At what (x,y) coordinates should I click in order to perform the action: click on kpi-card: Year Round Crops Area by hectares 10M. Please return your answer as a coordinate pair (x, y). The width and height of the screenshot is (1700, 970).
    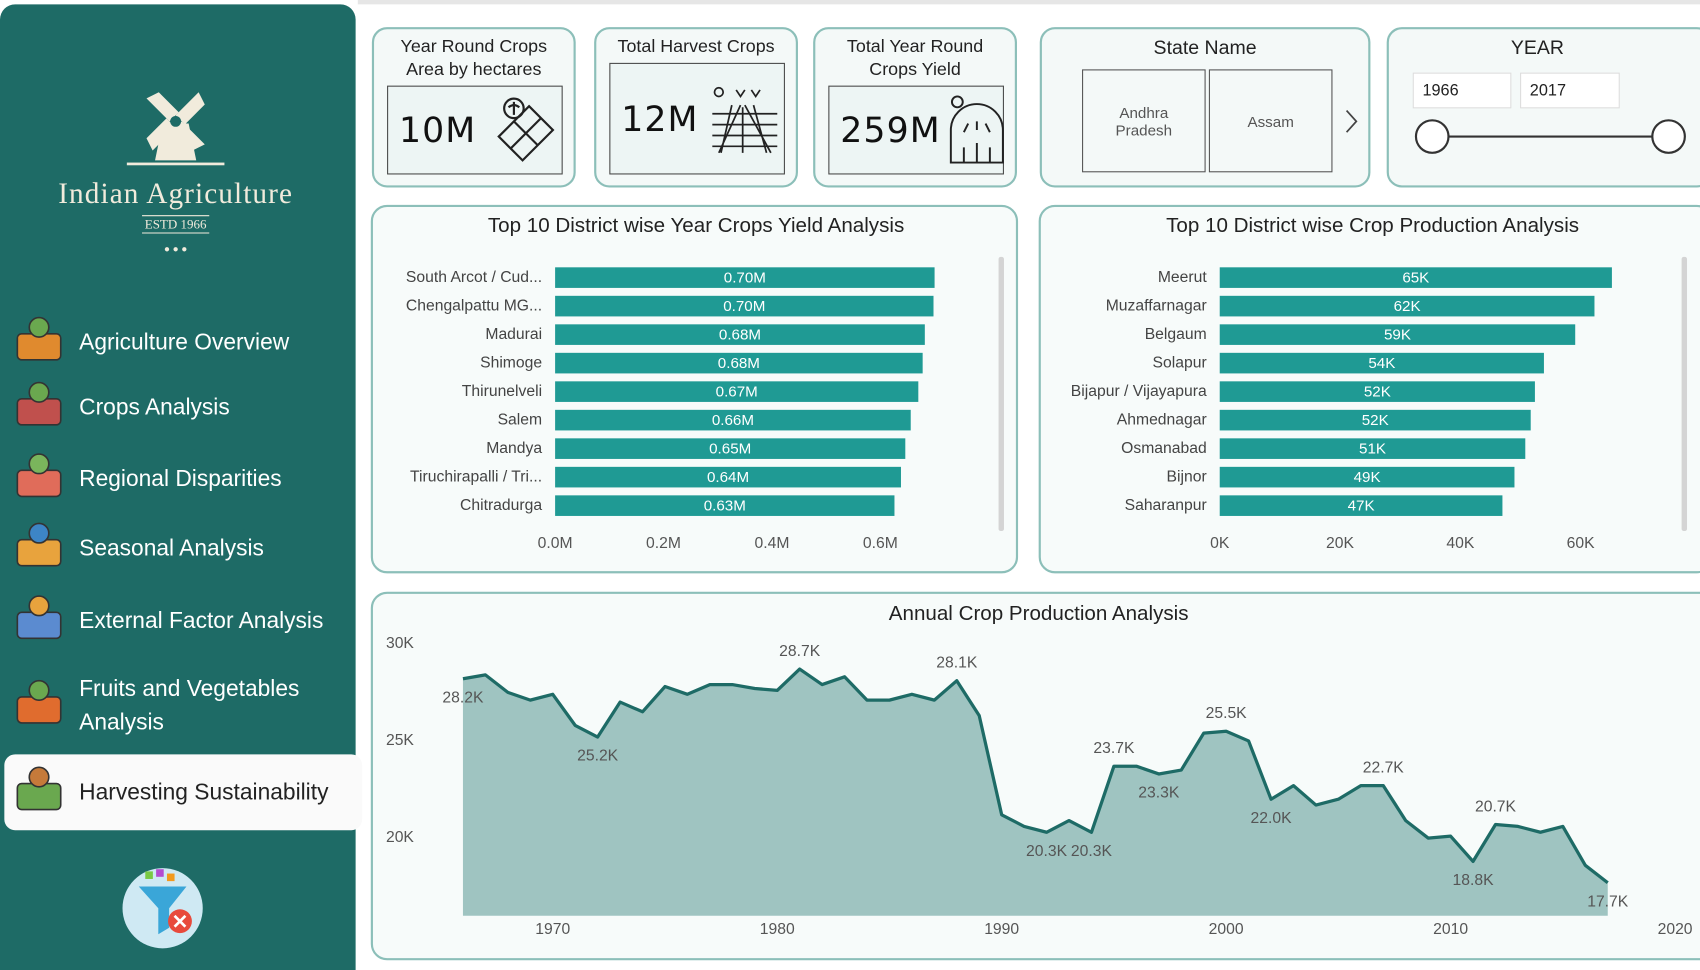
    Looking at the image, I should click on (473, 107).